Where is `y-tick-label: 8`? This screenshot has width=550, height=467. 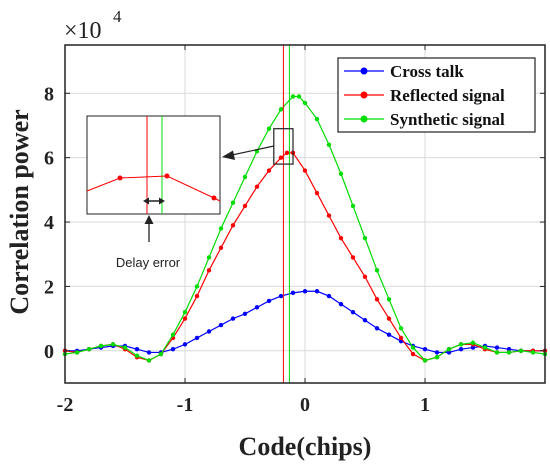 y-tick-label: 8 is located at coordinates (49, 94).